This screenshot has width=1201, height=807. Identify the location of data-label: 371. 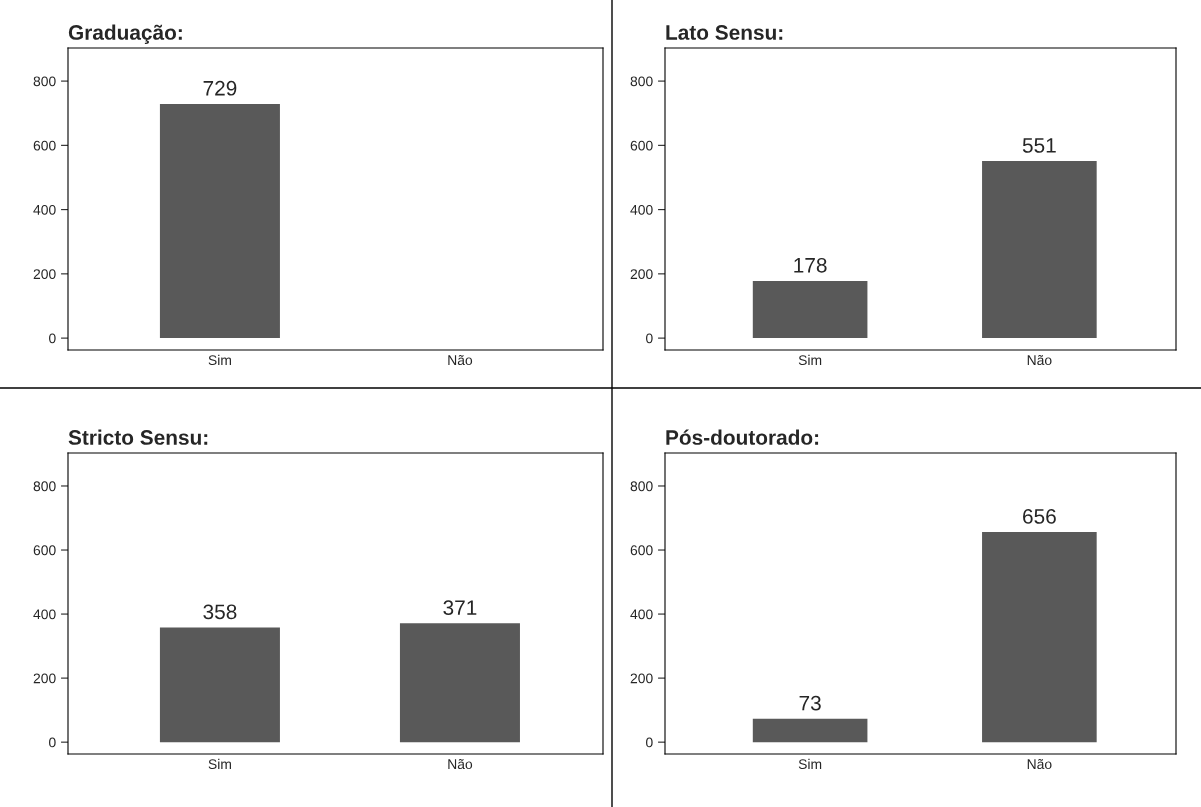
(460, 608).